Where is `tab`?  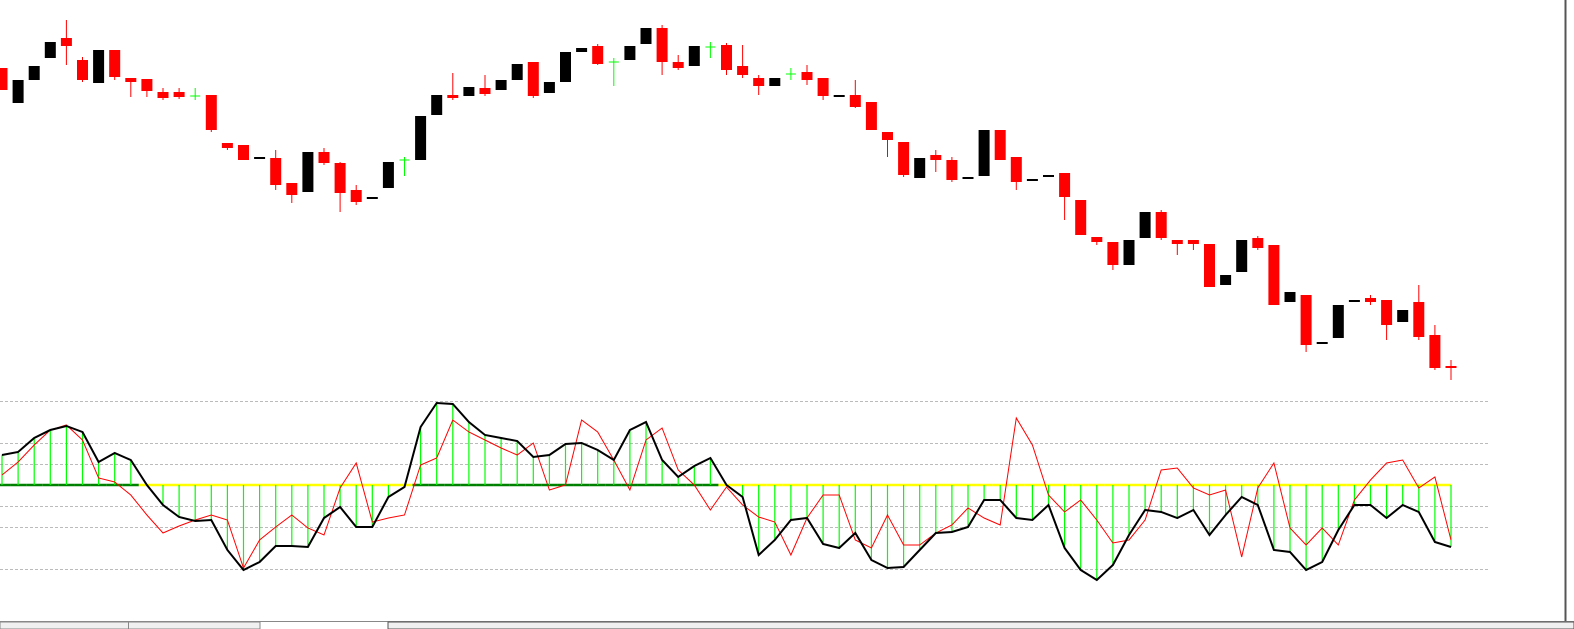
tab is located at coordinates (130, 625).